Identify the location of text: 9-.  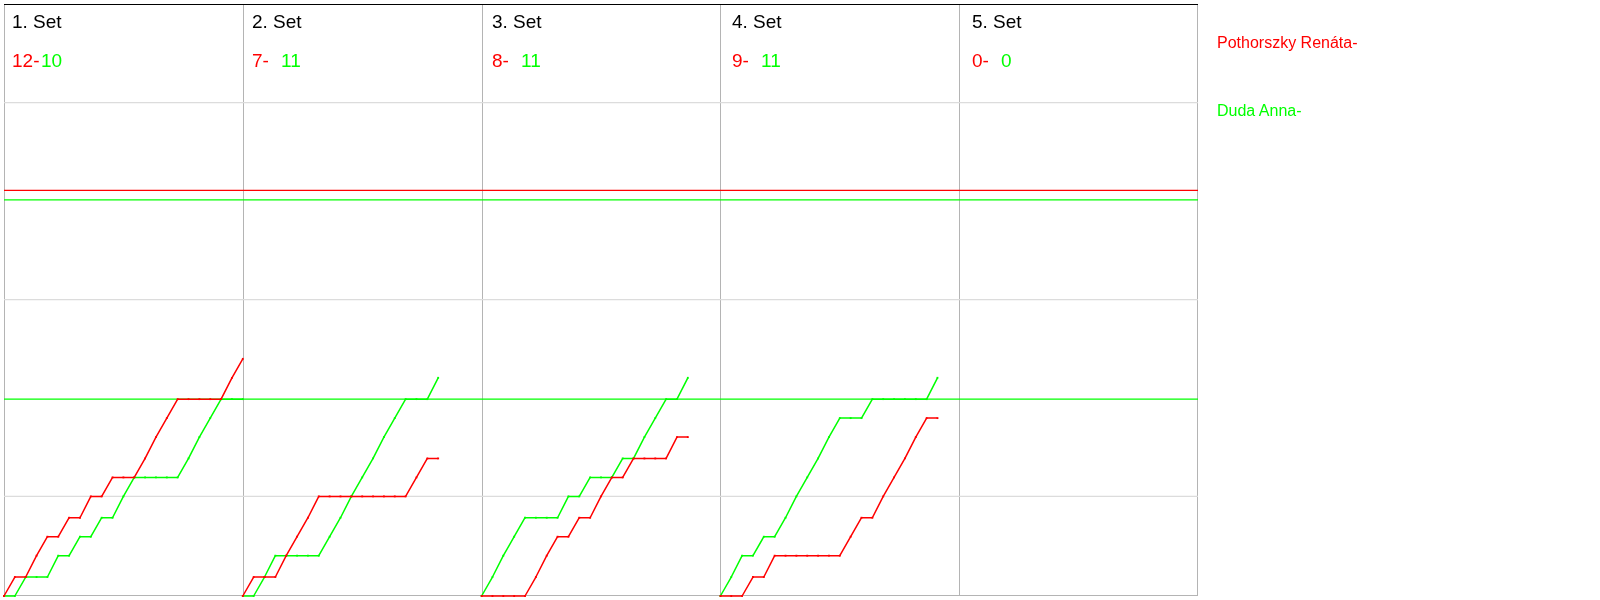
(740, 61).